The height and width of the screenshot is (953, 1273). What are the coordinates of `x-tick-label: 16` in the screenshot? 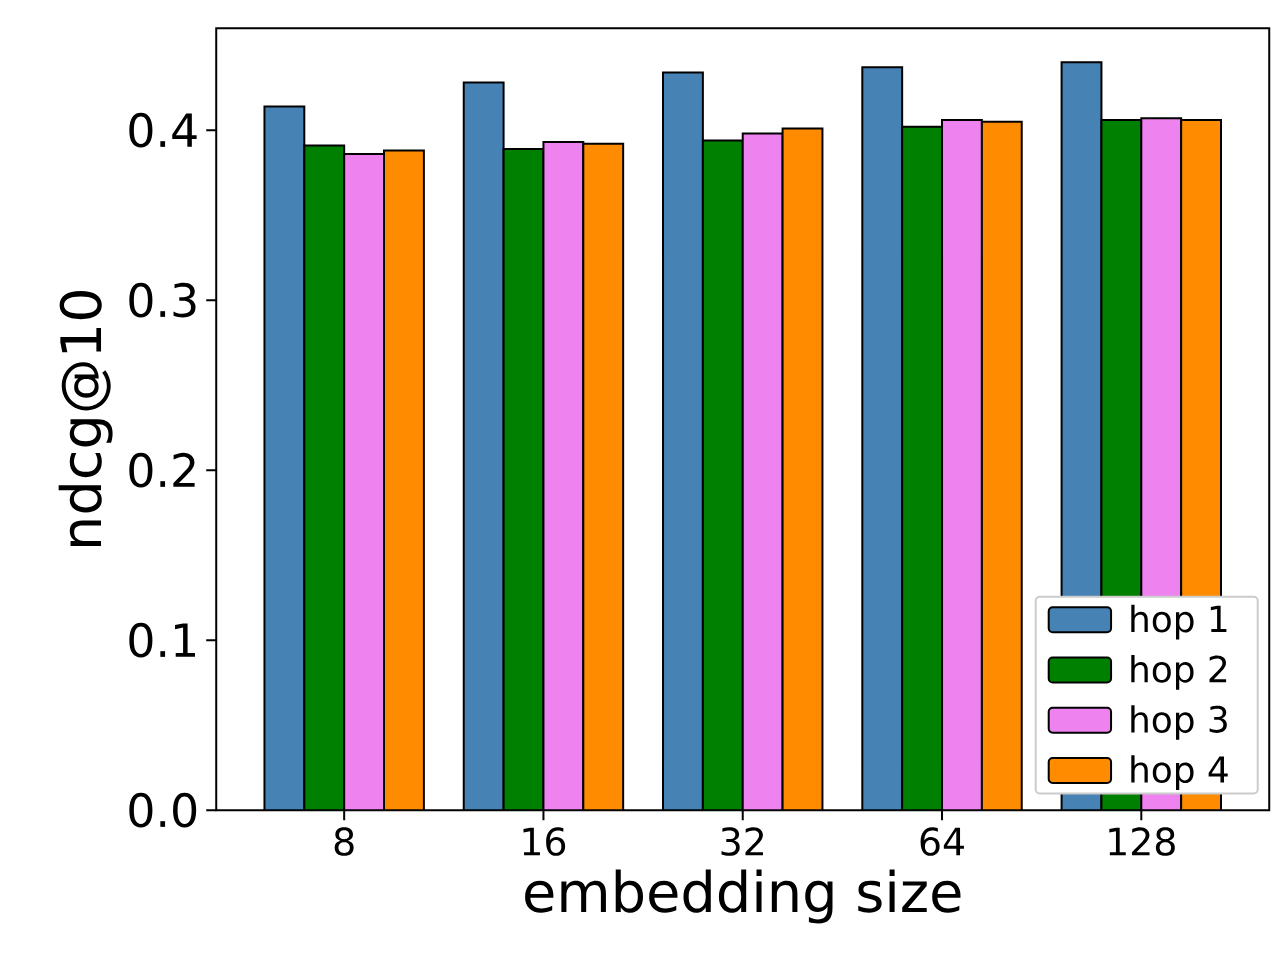 It's located at (544, 841).